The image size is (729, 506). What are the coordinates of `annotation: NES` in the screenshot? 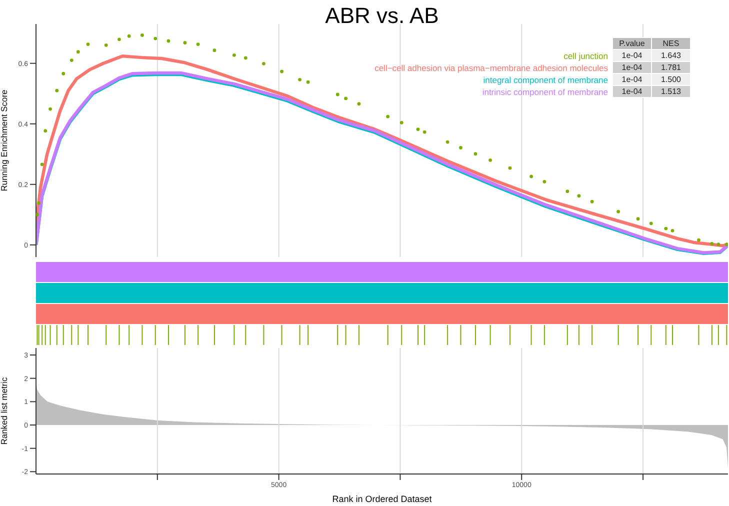 It's located at (671, 44).